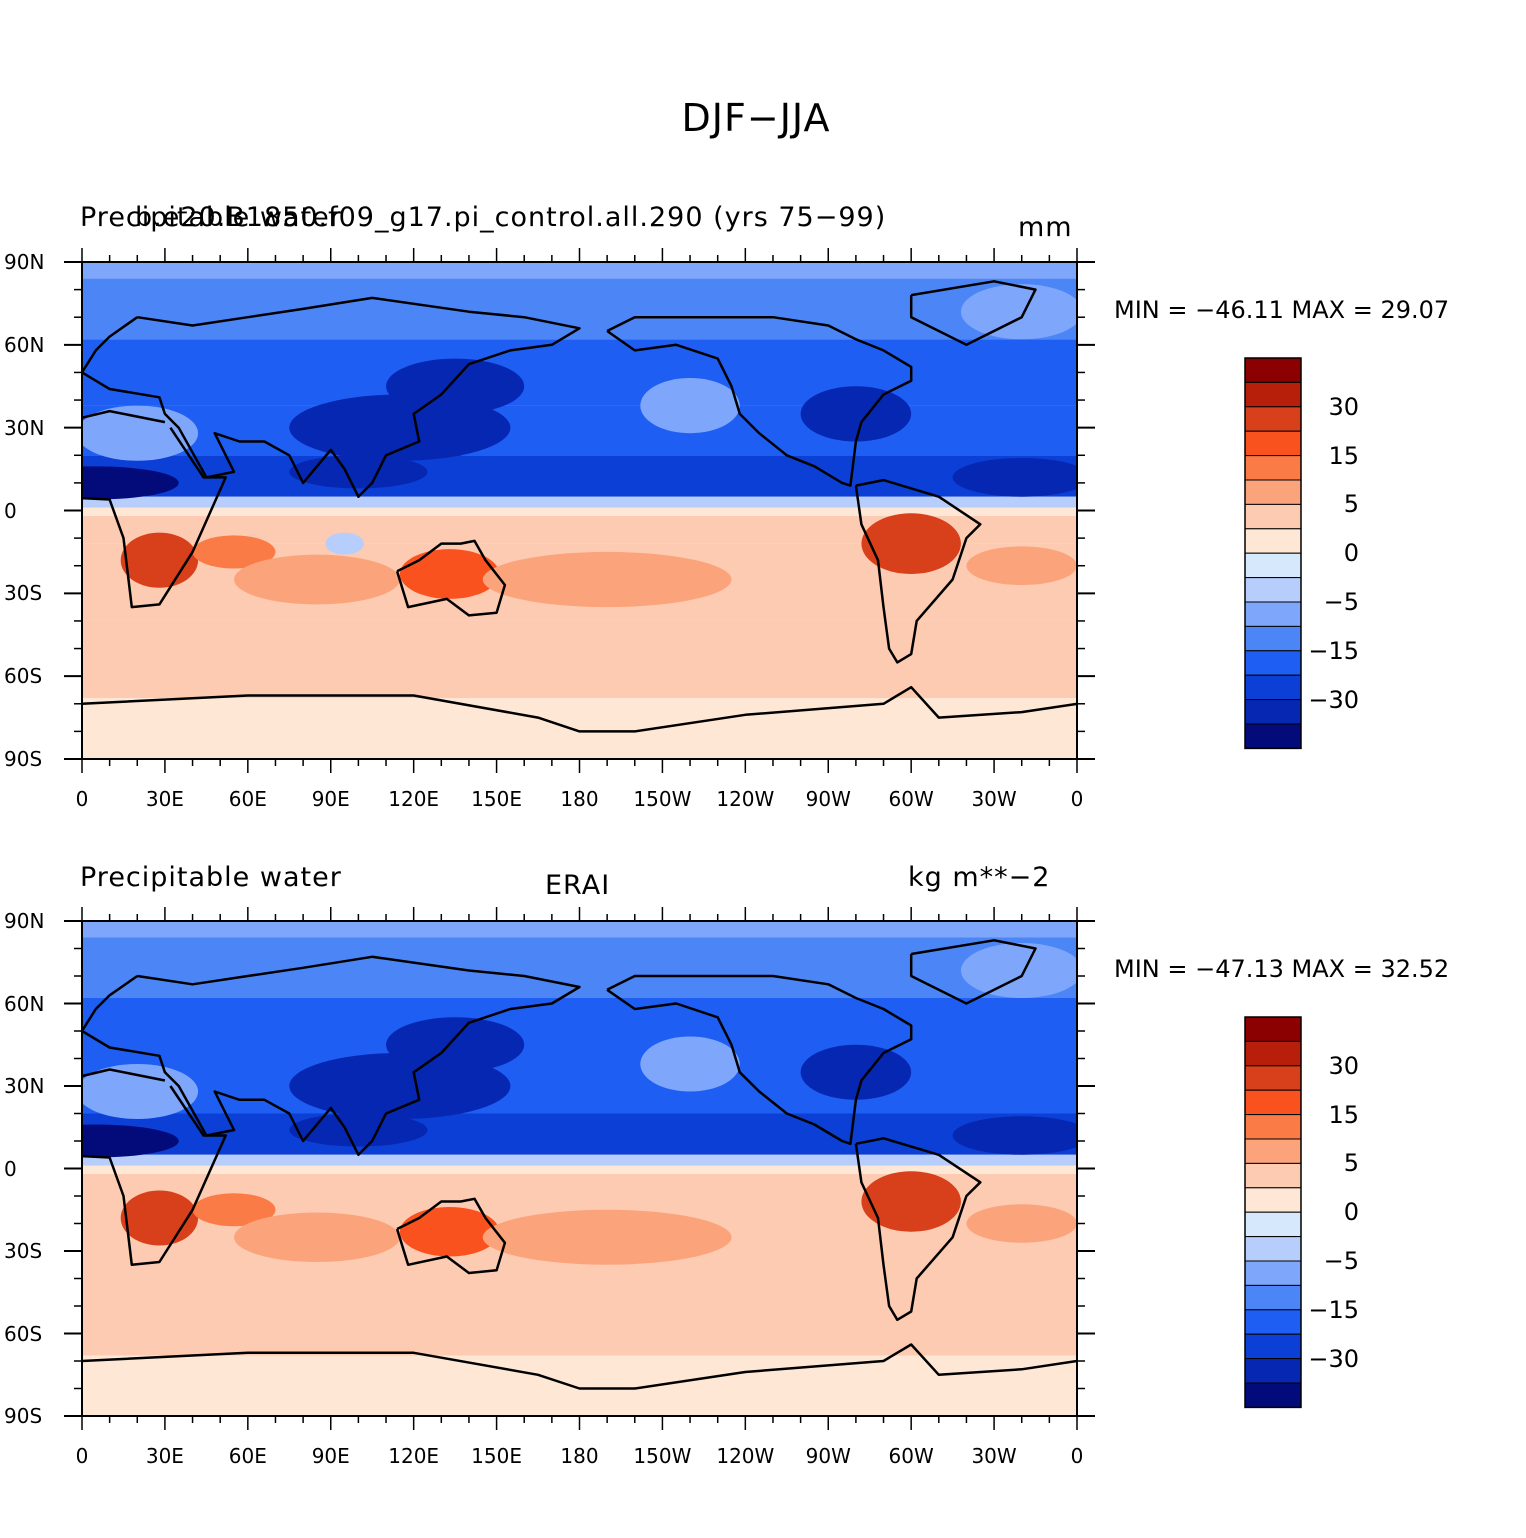  I want to click on panel1-units: mm, so click(1045, 227).